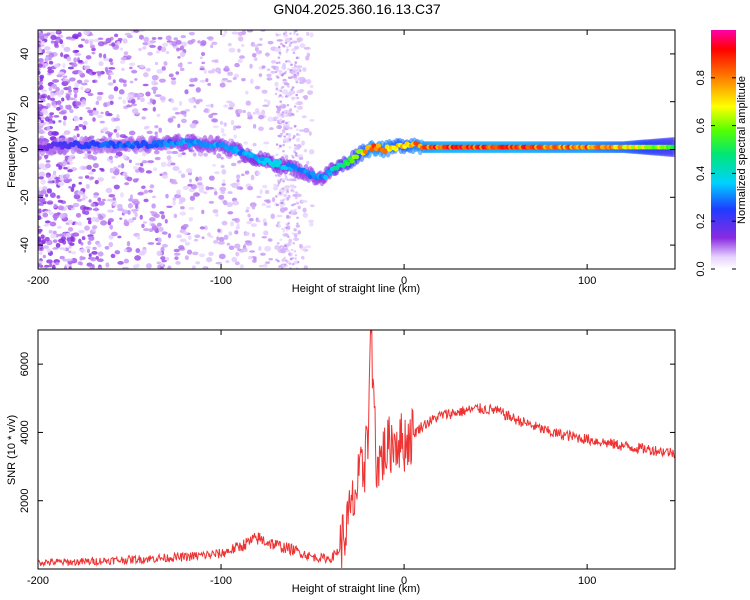 The image size is (750, 600). I want to click on x-tick-label: 0, so click(404, 281).